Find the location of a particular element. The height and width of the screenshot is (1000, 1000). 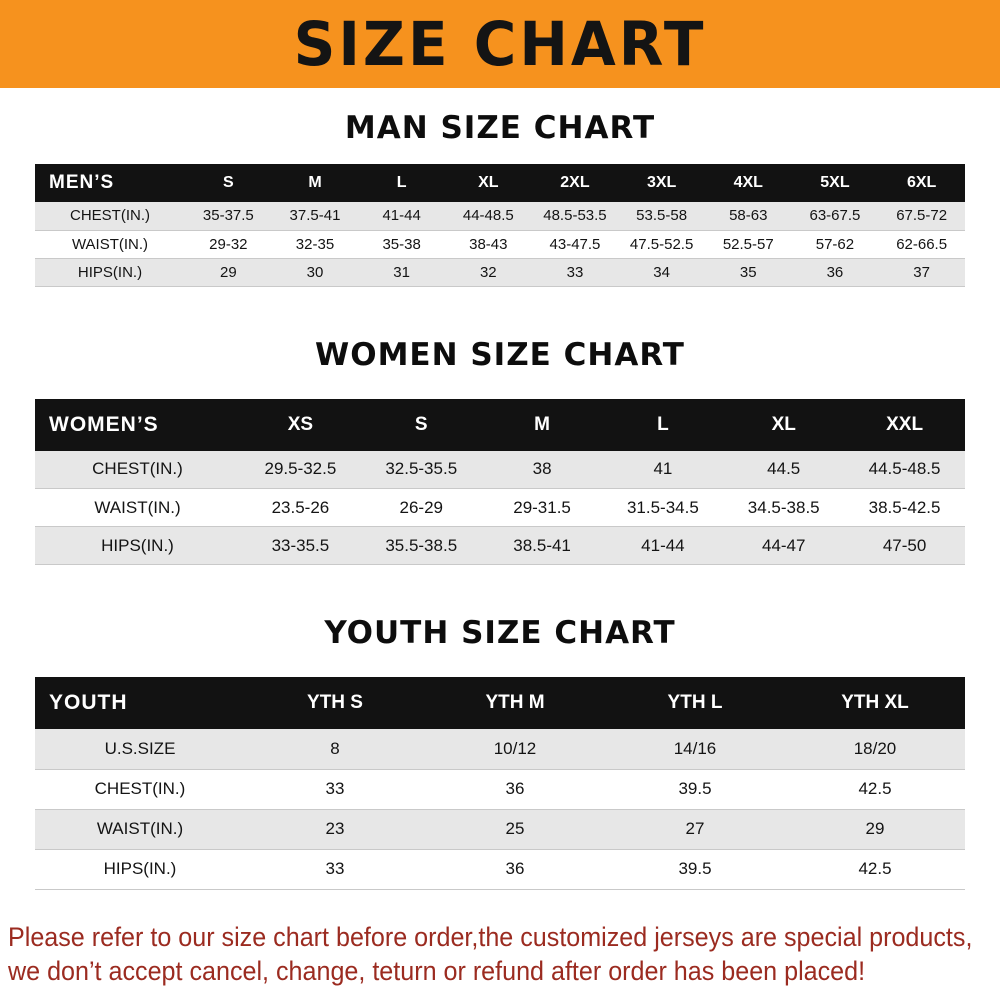

size-value-cell: 33-35.5 is located at coordinates (300, 545).